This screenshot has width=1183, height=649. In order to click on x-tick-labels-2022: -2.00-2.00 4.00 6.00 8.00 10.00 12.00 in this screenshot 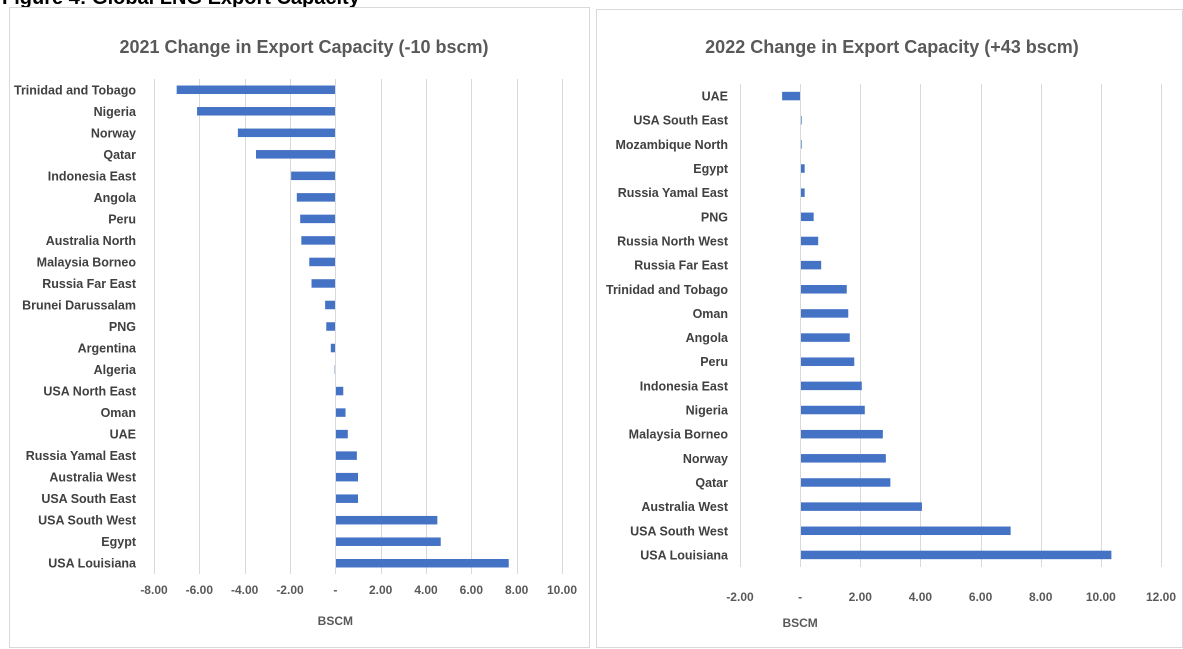, I will do `click(951, 597)`.